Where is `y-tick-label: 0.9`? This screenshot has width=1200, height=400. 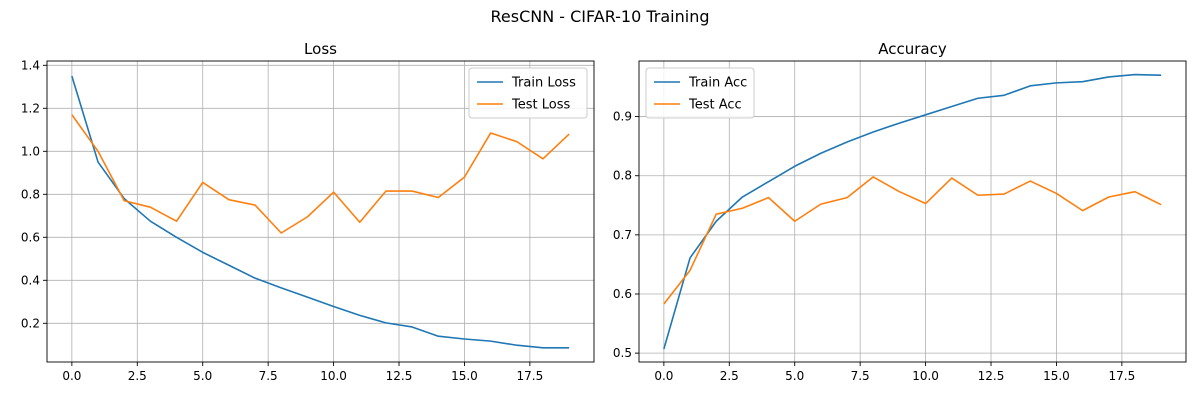
y-tick-label: 0.9 is located at coordinates (622, 117).